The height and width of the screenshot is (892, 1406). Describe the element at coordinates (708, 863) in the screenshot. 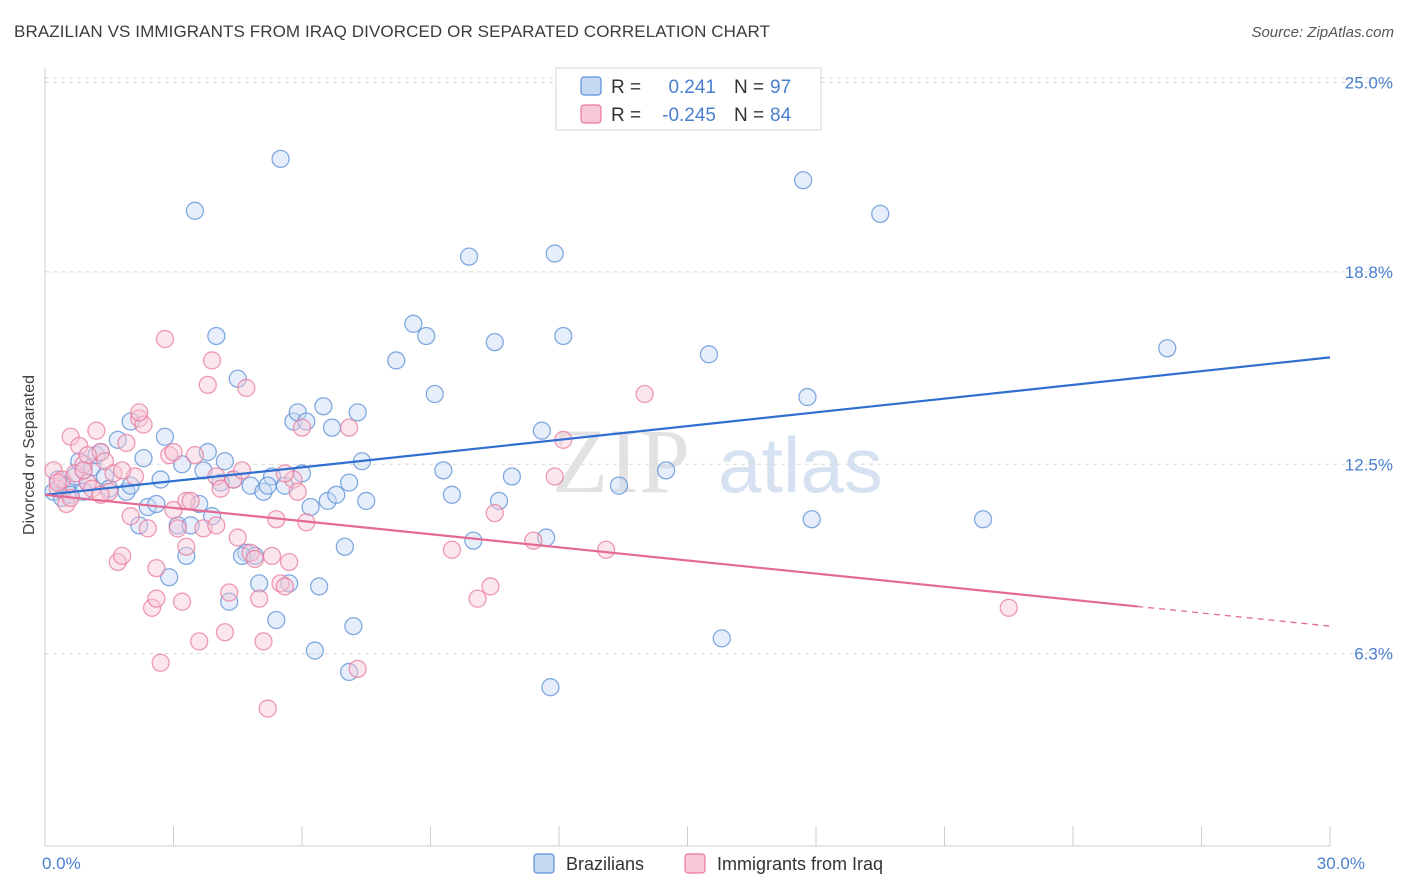

I see `series-legend: Brazilians Immigrants from Iraq` at that location.